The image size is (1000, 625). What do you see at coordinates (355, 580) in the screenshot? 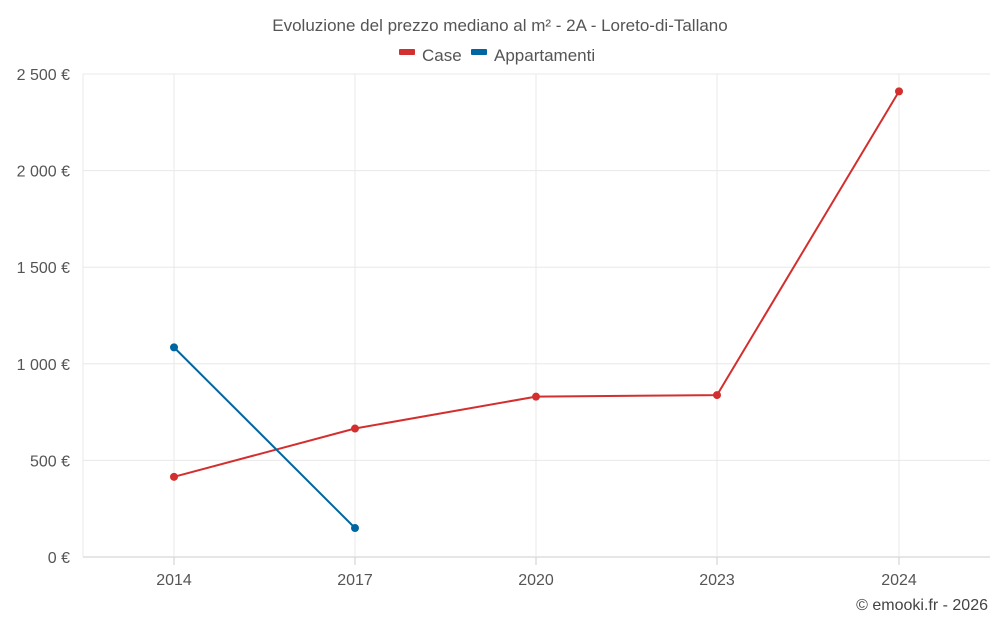
I see `x-tick-label: 2017` at bounding box center [355, 580].